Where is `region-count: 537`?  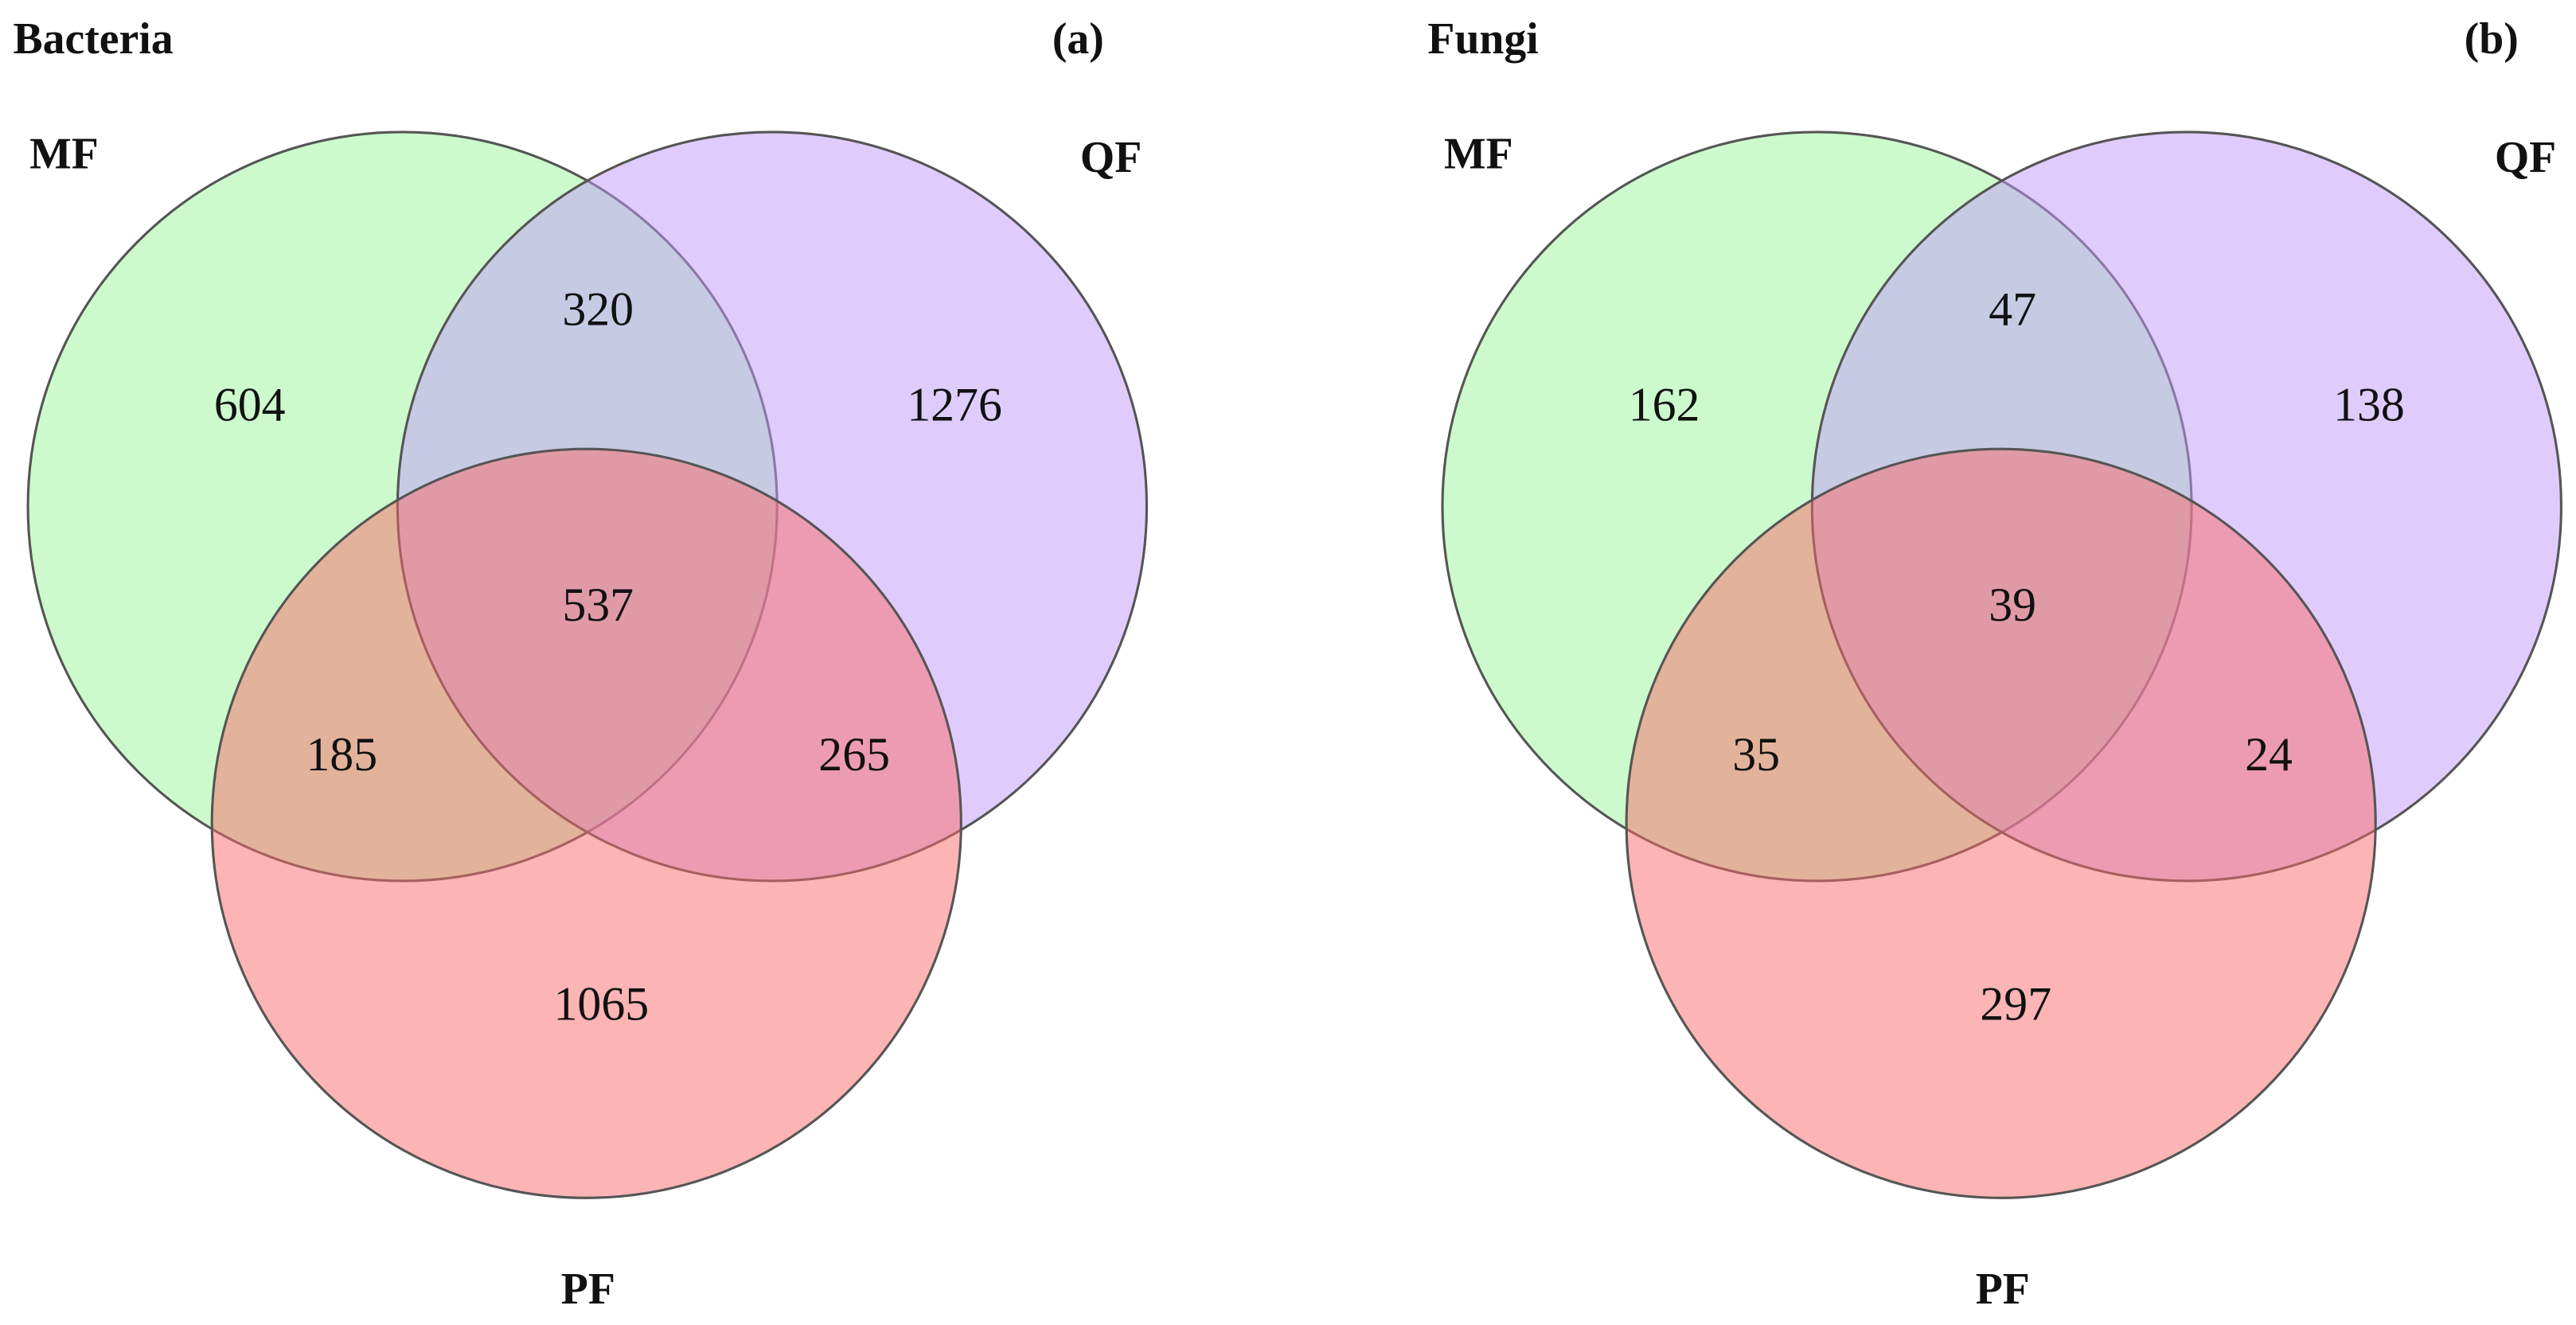
region-count: 537 is located at coordinates (598, 605).